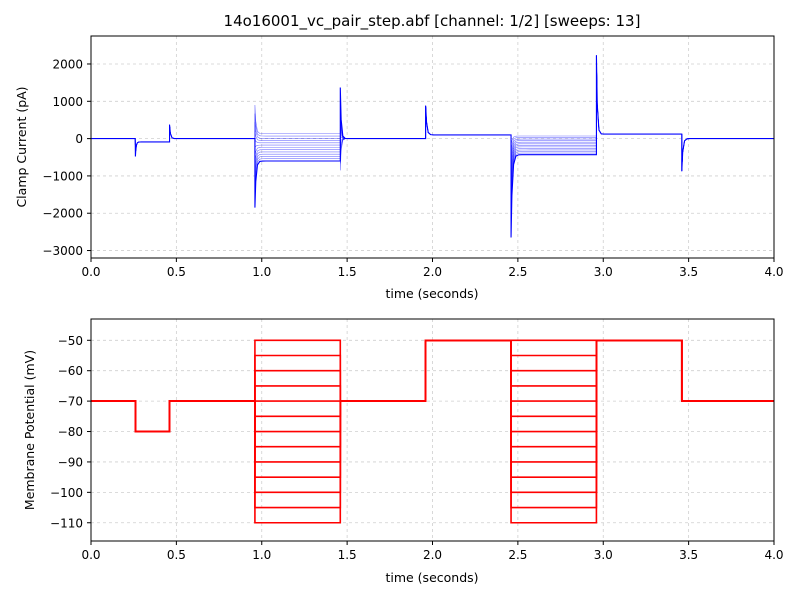 This screenshot has width=800, height=600. Describe the element at coordinates (79, 139) in the screenshot. I see `y-tick-label: 0` at that location.